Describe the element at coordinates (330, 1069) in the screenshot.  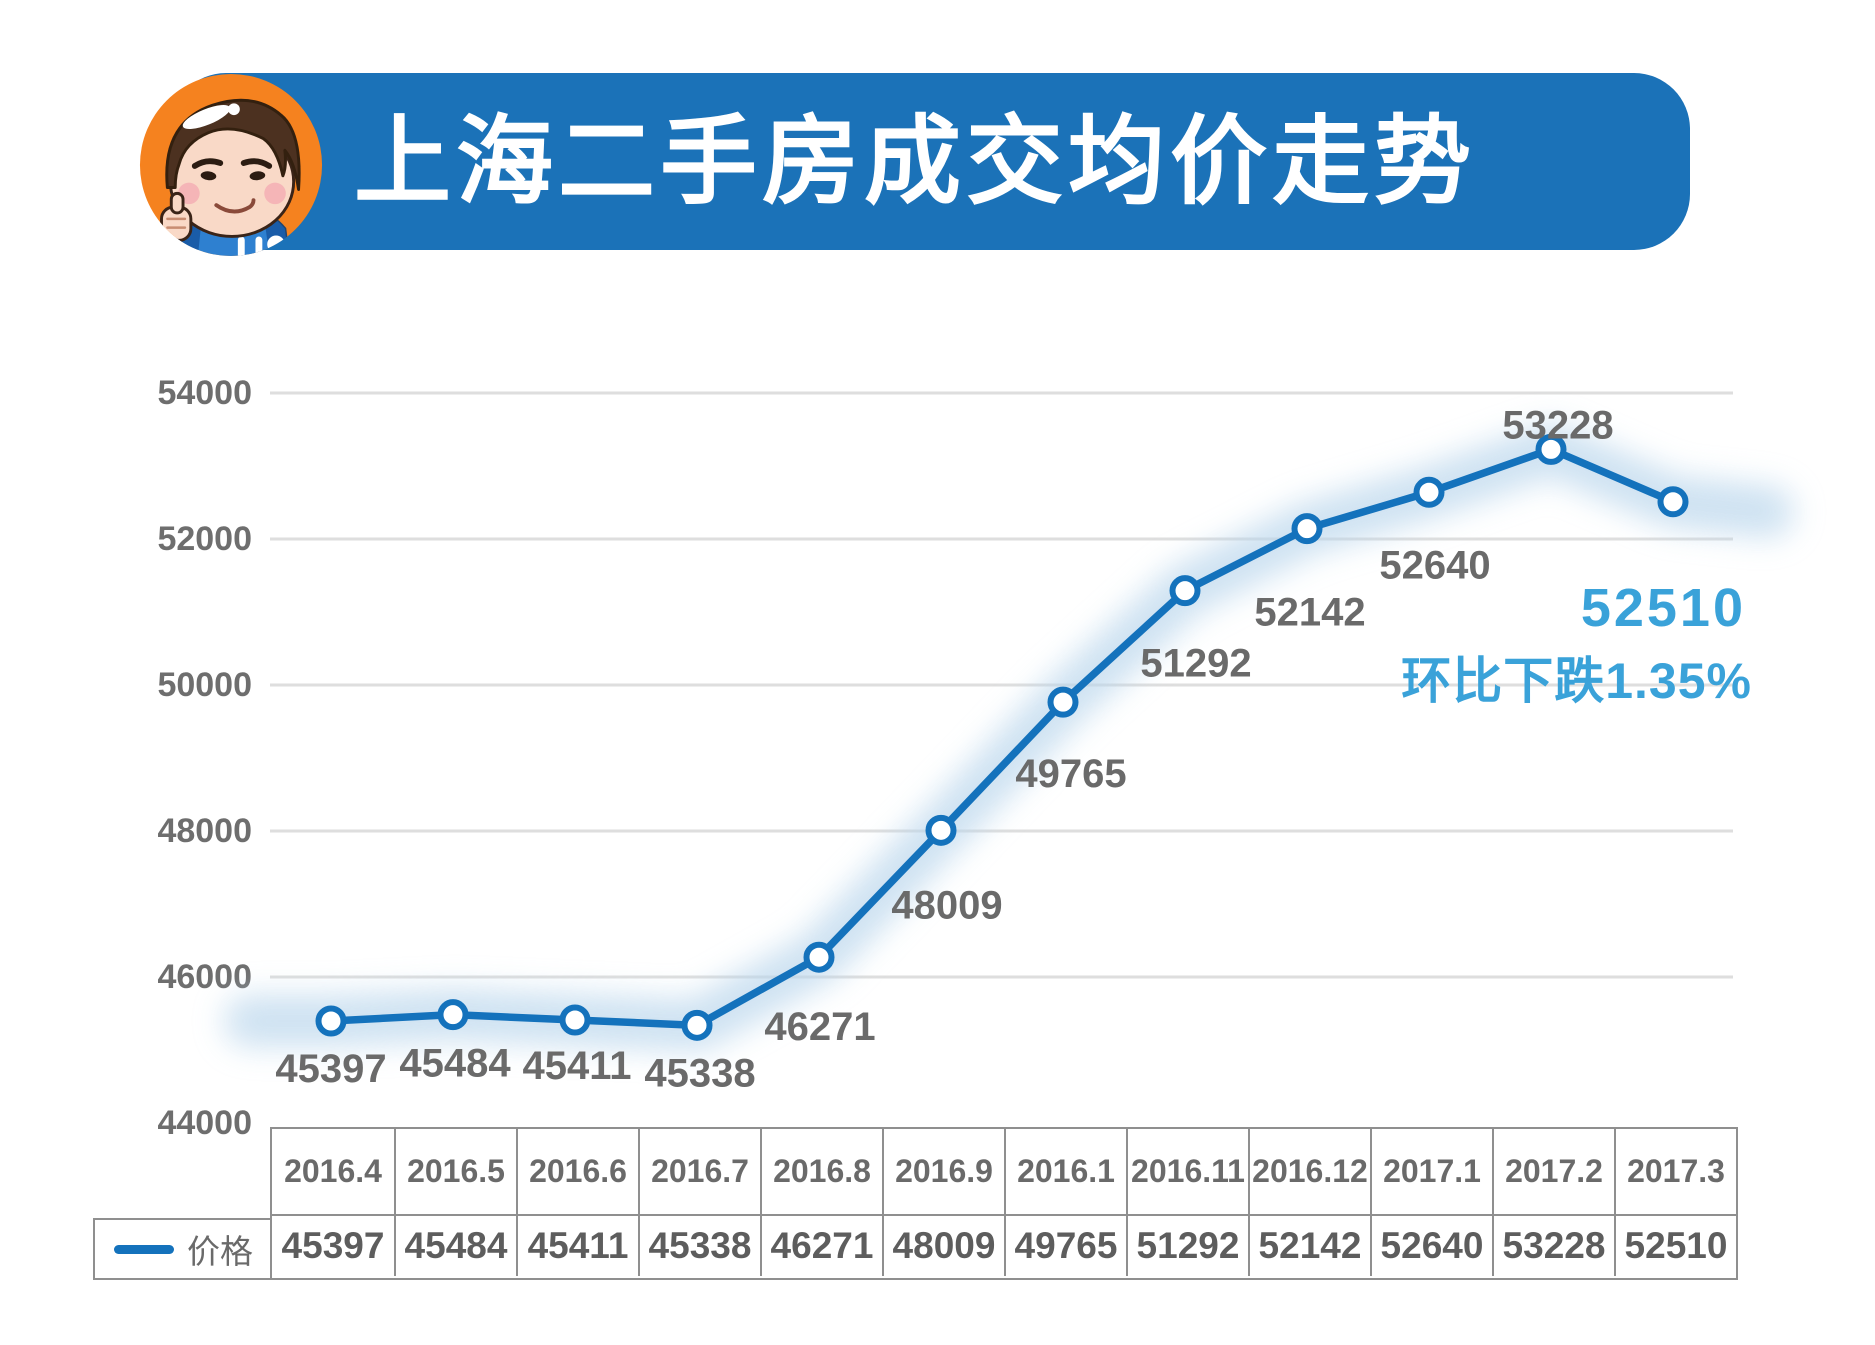
I see `data-point-label: 45397` at that location.